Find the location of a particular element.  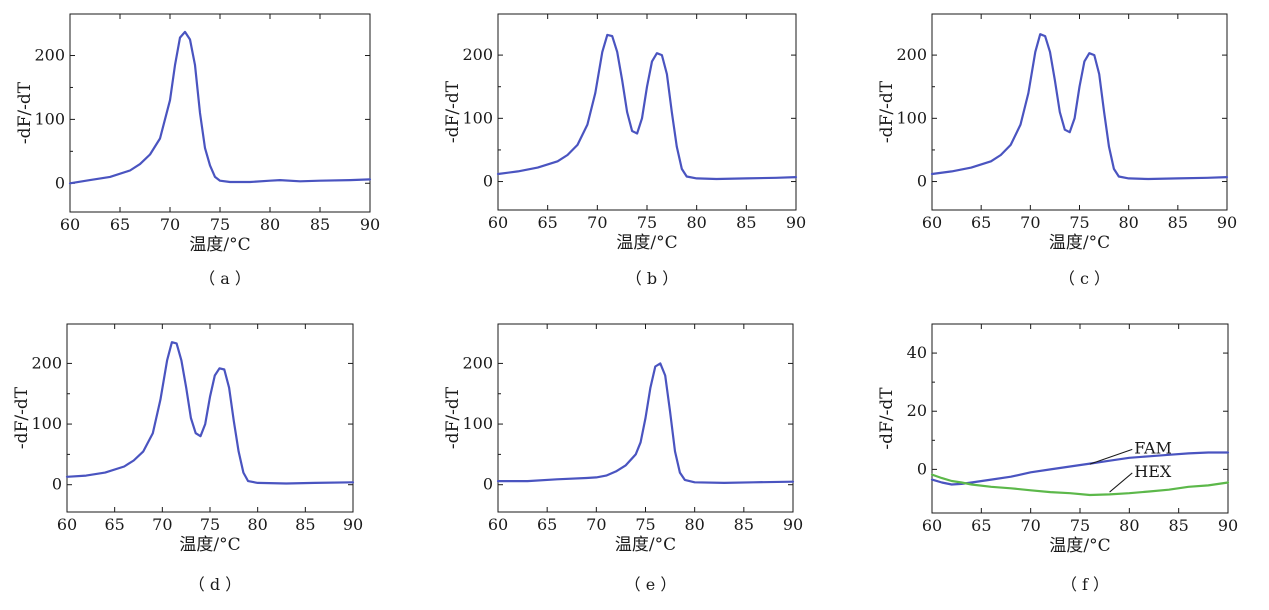

chart-panel: 60 65 70 75 80 85 90 0 100 200 温度/°C -dF/-dT （ c ） is located at coordinates (1057, 150).